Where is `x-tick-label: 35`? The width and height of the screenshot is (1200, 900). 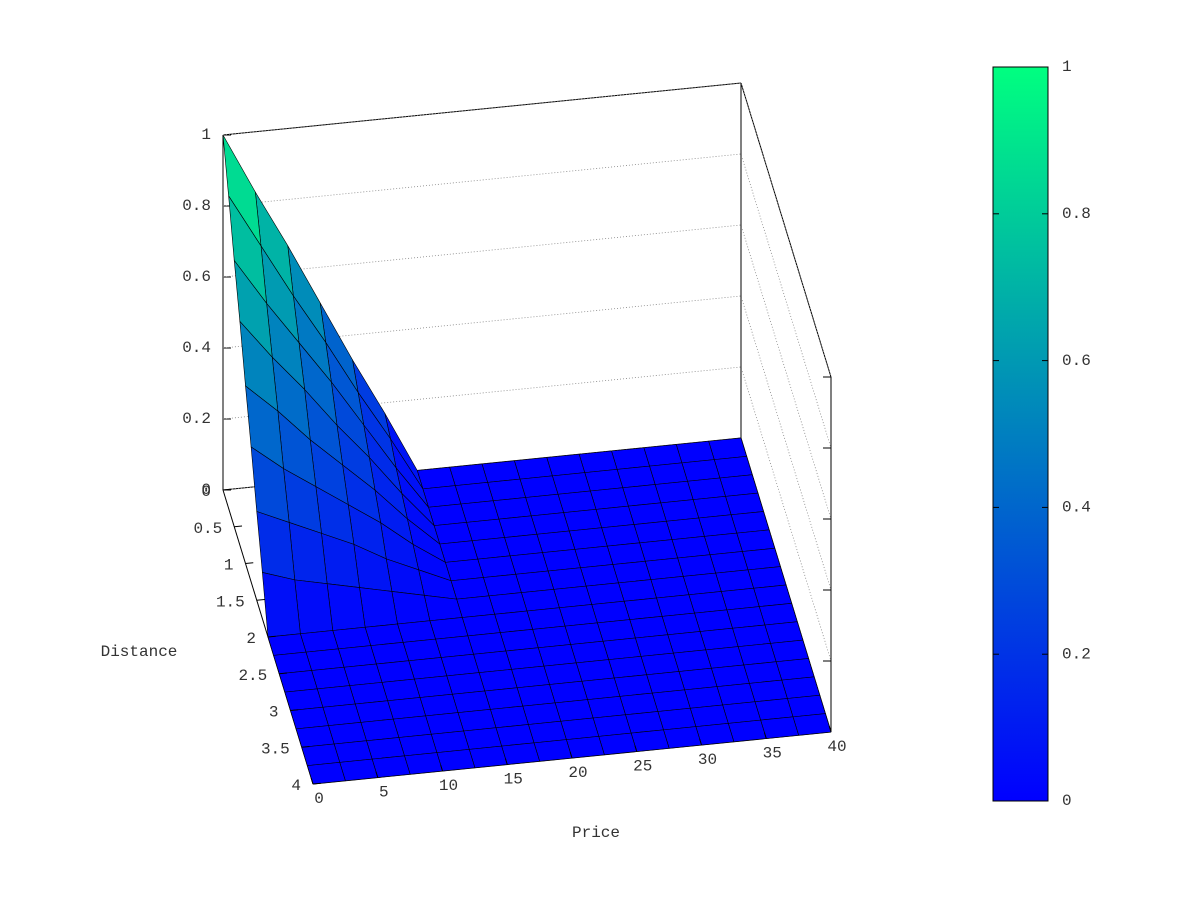
x-tick-label: 35 is located at coordinates (772, 754).